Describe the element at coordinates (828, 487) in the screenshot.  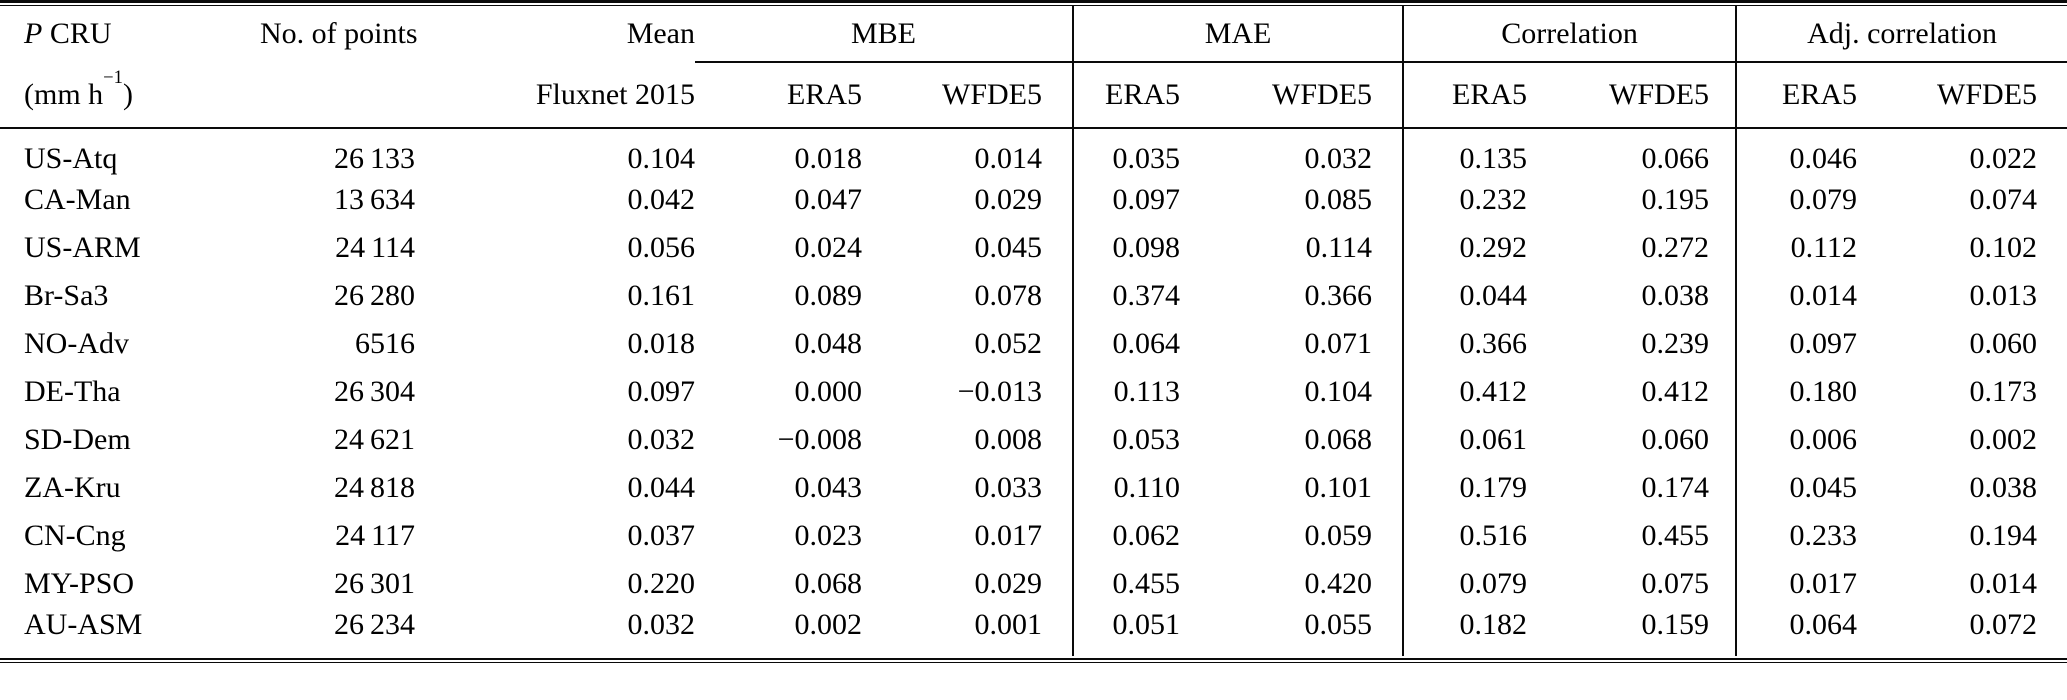
I see `mbe-era5-cell: 0.043` at that location.